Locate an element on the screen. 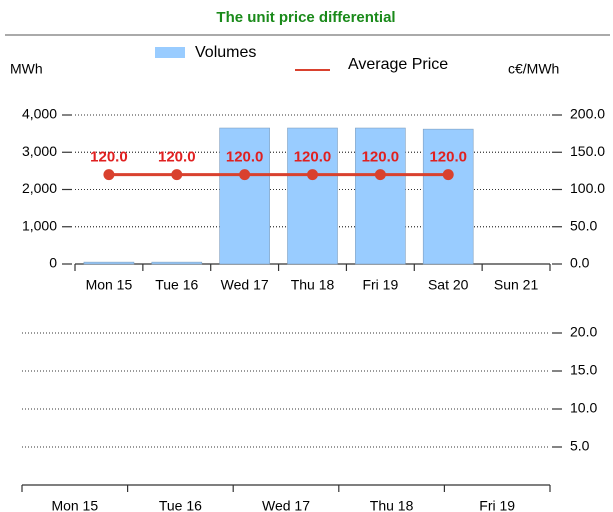  y2-tick-label: 150.0 is located at coordinates (587, 151).